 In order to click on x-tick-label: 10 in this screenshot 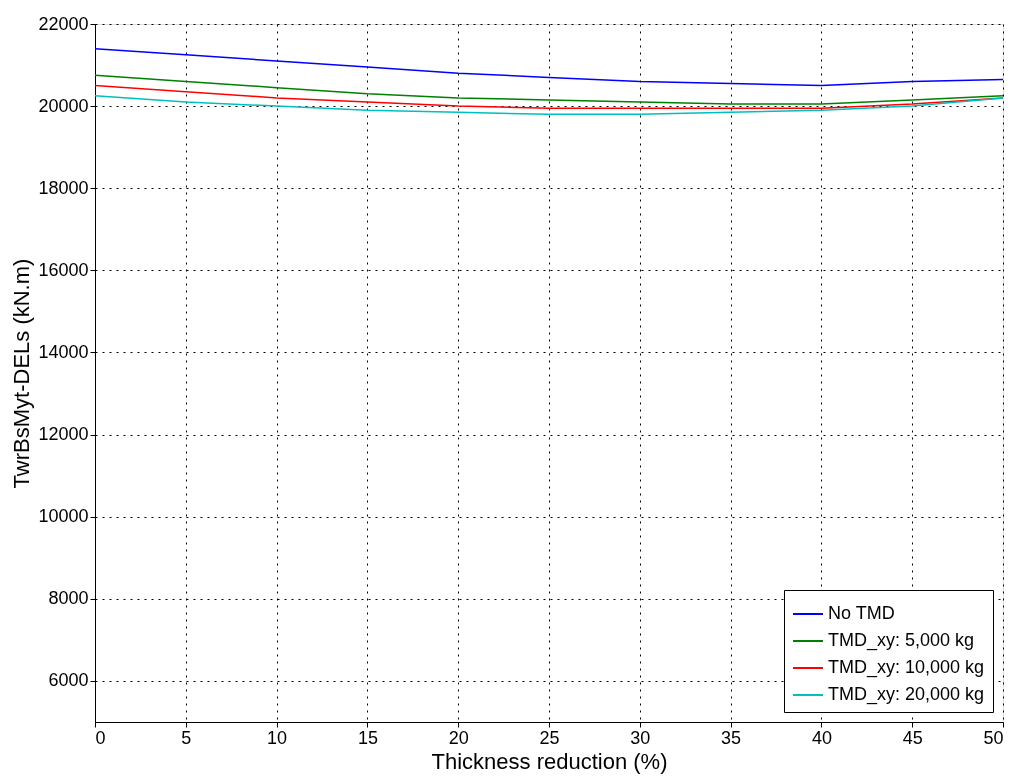, I will do `click(277, 737)`.